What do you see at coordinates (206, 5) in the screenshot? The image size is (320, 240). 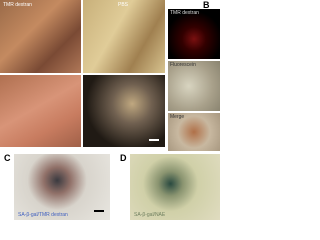 I see `panel-letter: B` at bounding box center [206, 5].